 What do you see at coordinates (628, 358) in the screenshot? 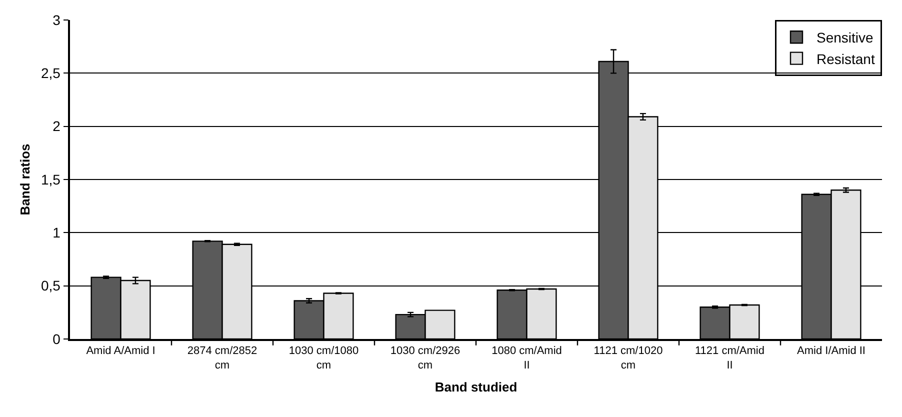
I see `x-tick-label: 1121 cm/1020 cm` at bounding box center [628, 358].